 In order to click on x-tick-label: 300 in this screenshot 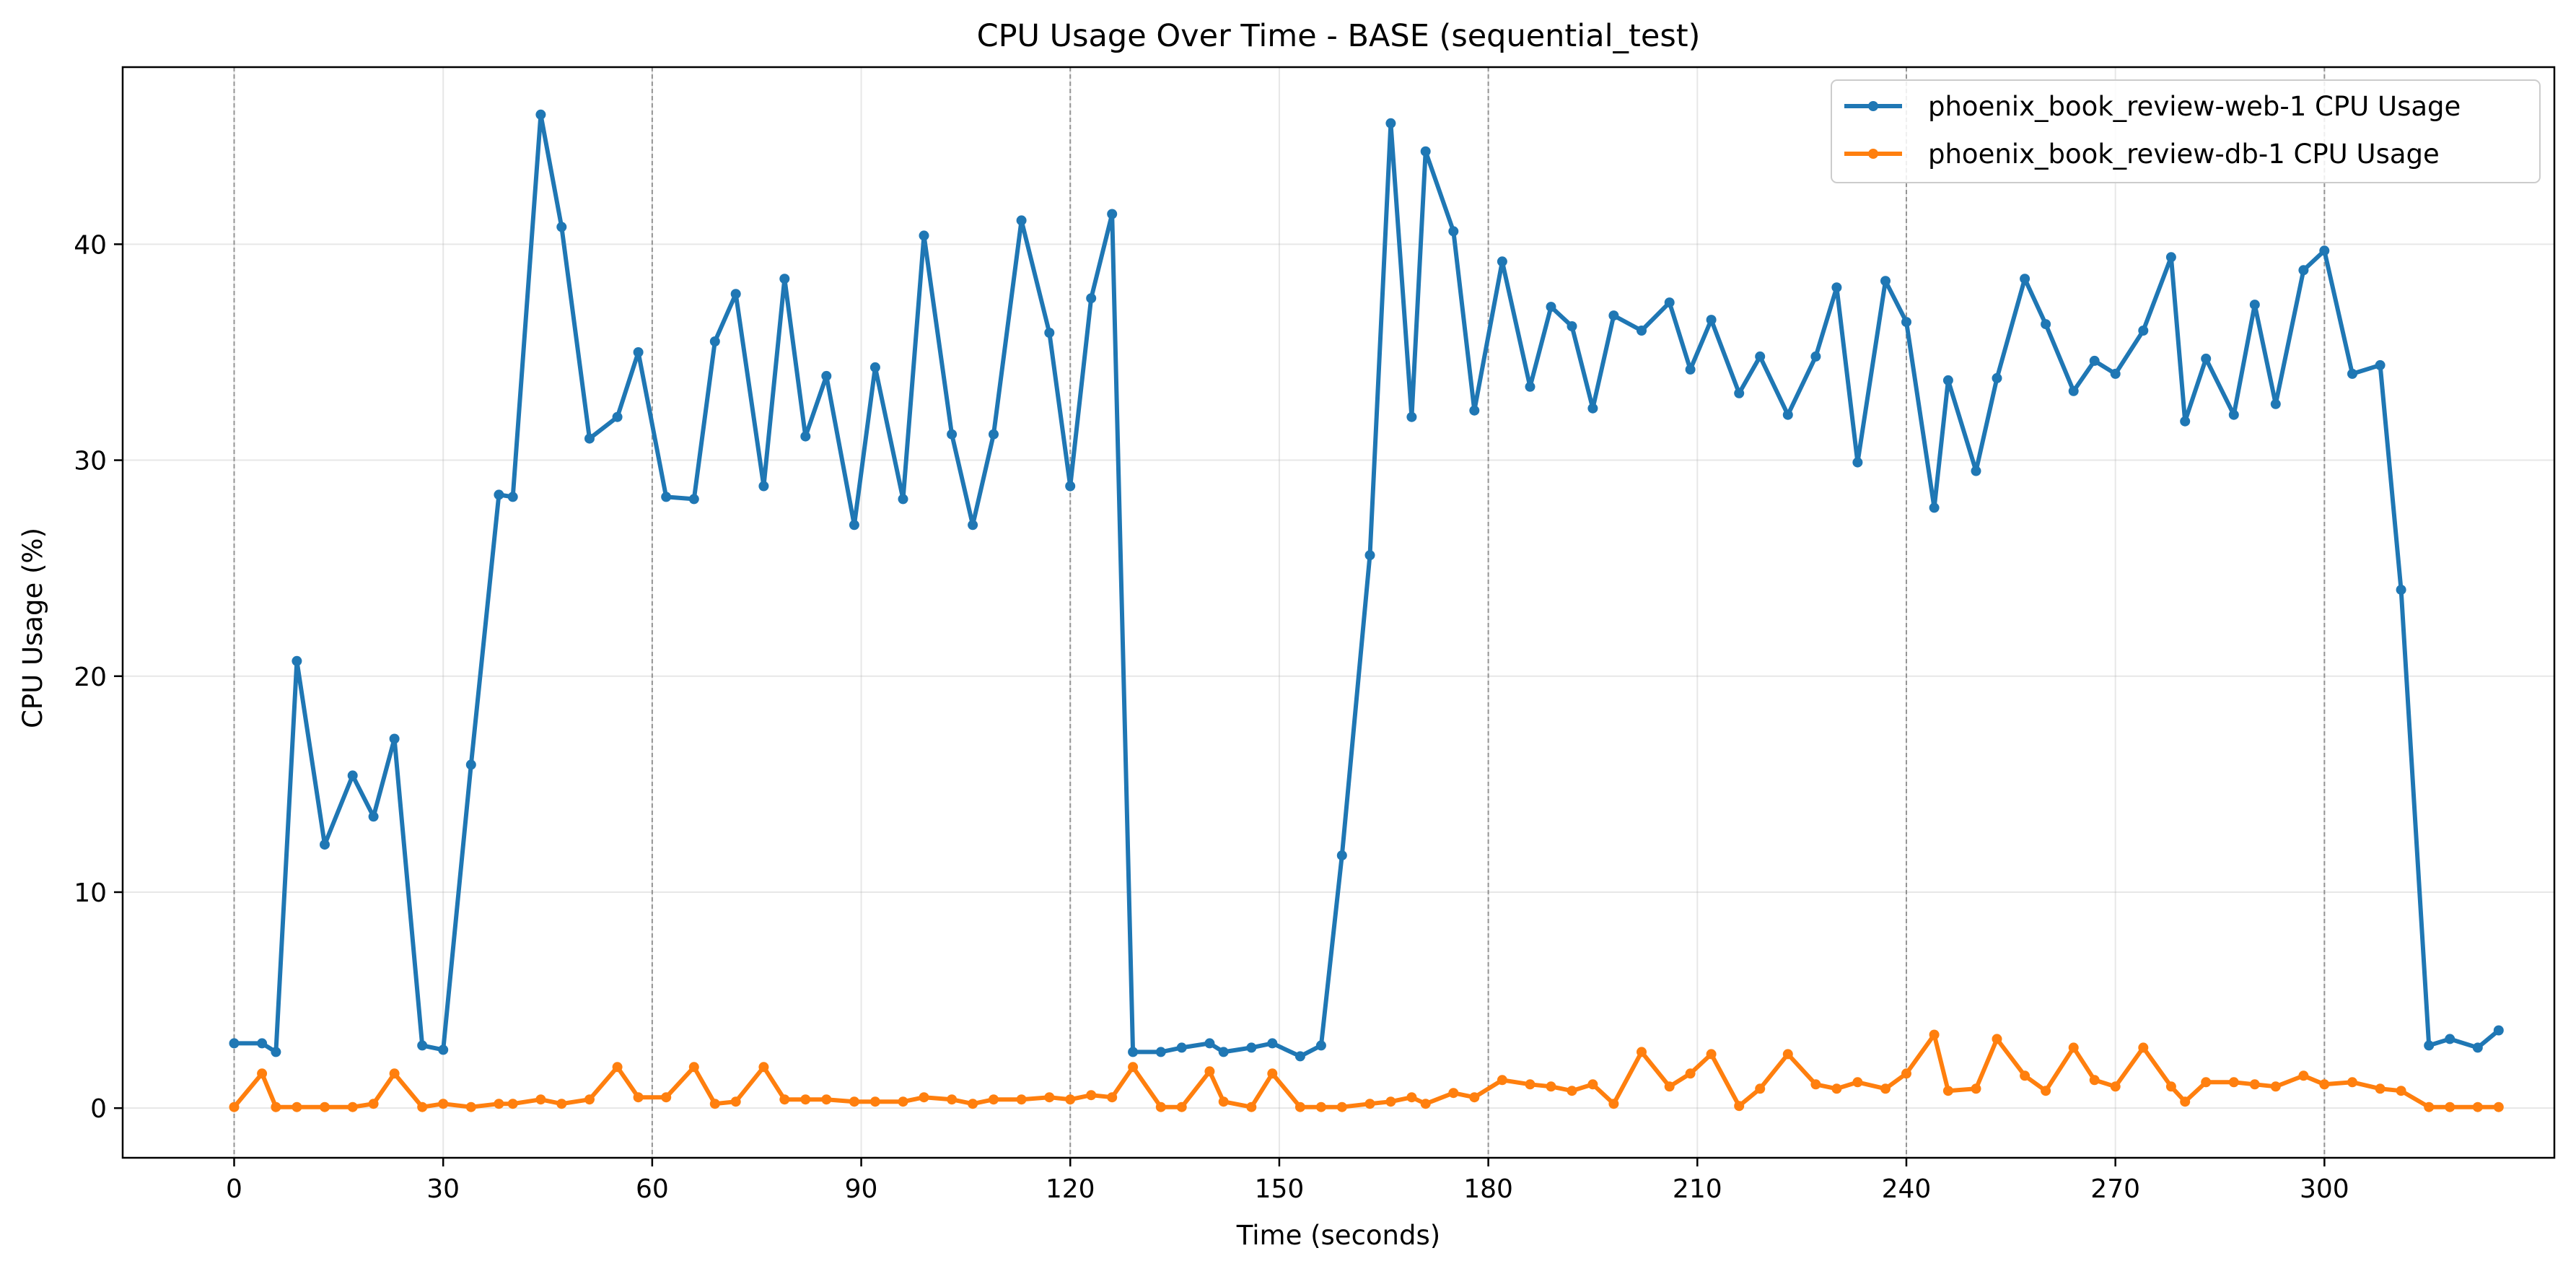, I will do `click(2324, 1189)`.